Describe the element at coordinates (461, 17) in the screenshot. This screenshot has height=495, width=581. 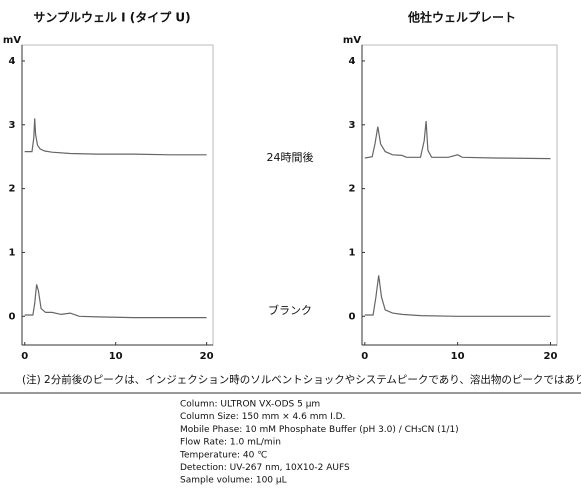
I see `chart-title: 他社ウェルプレート` at that location.